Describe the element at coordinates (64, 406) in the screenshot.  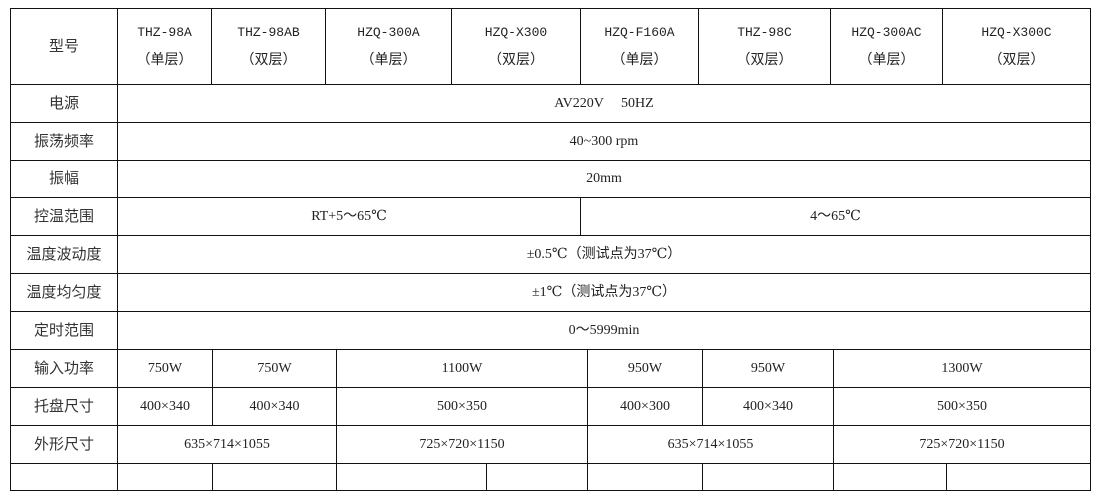
I see `row-label: 托盘尺寸` at that location.